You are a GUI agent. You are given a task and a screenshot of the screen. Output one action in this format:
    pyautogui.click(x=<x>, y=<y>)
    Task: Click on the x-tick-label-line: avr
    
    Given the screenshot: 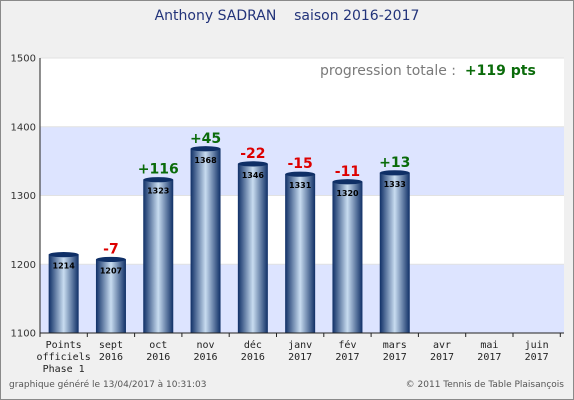 What is the action you would take?
    pyautogui.click(x=442, y=345)
    